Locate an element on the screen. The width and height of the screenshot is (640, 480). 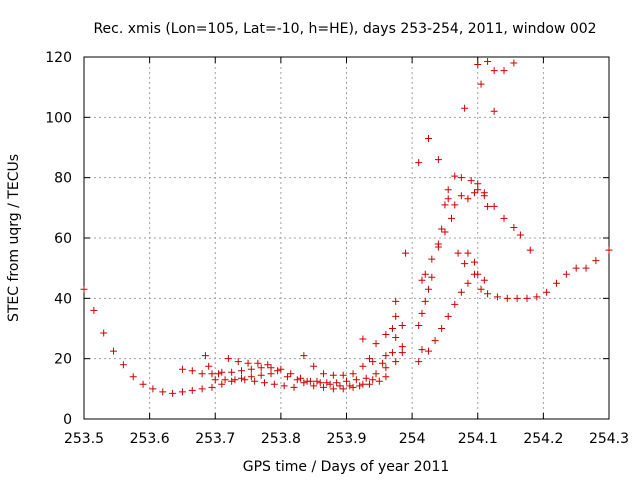
y-tick-label: 40 is located at coordinates (63, 299).